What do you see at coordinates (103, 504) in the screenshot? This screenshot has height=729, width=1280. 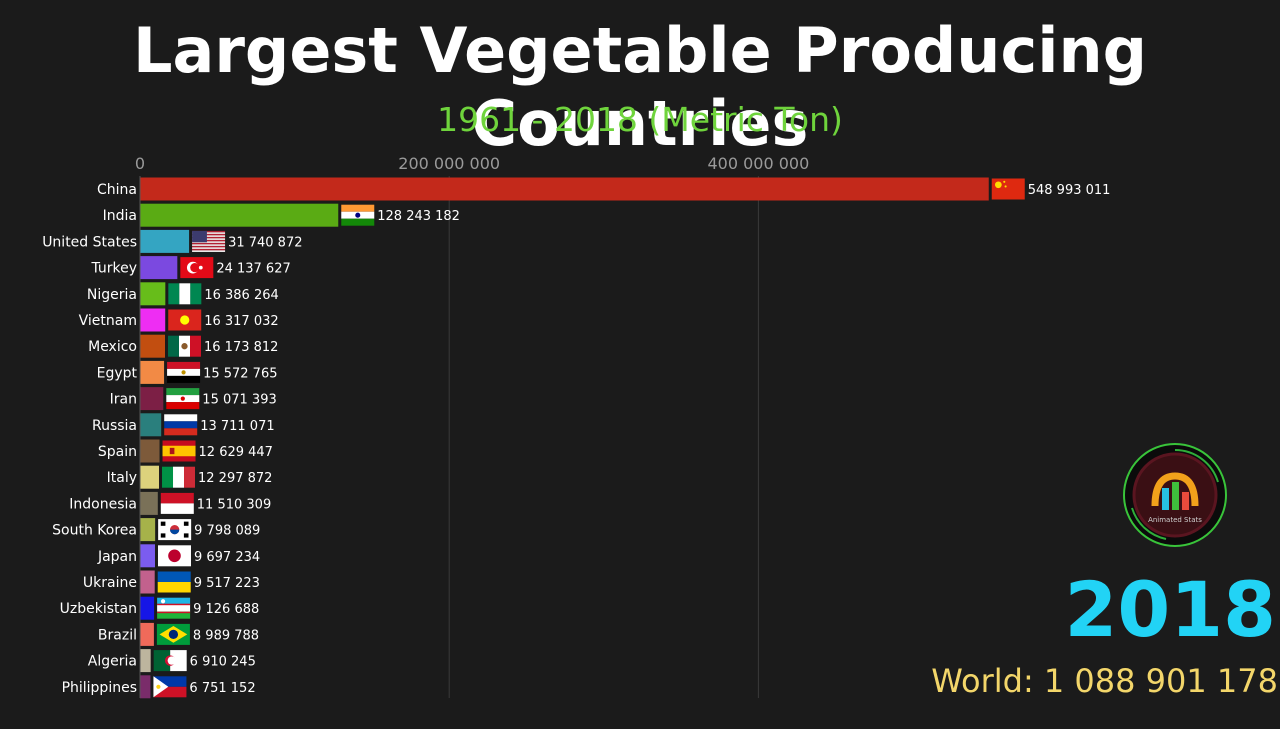 I see `category-label: Indonesia` at bounding box center [103, 504].